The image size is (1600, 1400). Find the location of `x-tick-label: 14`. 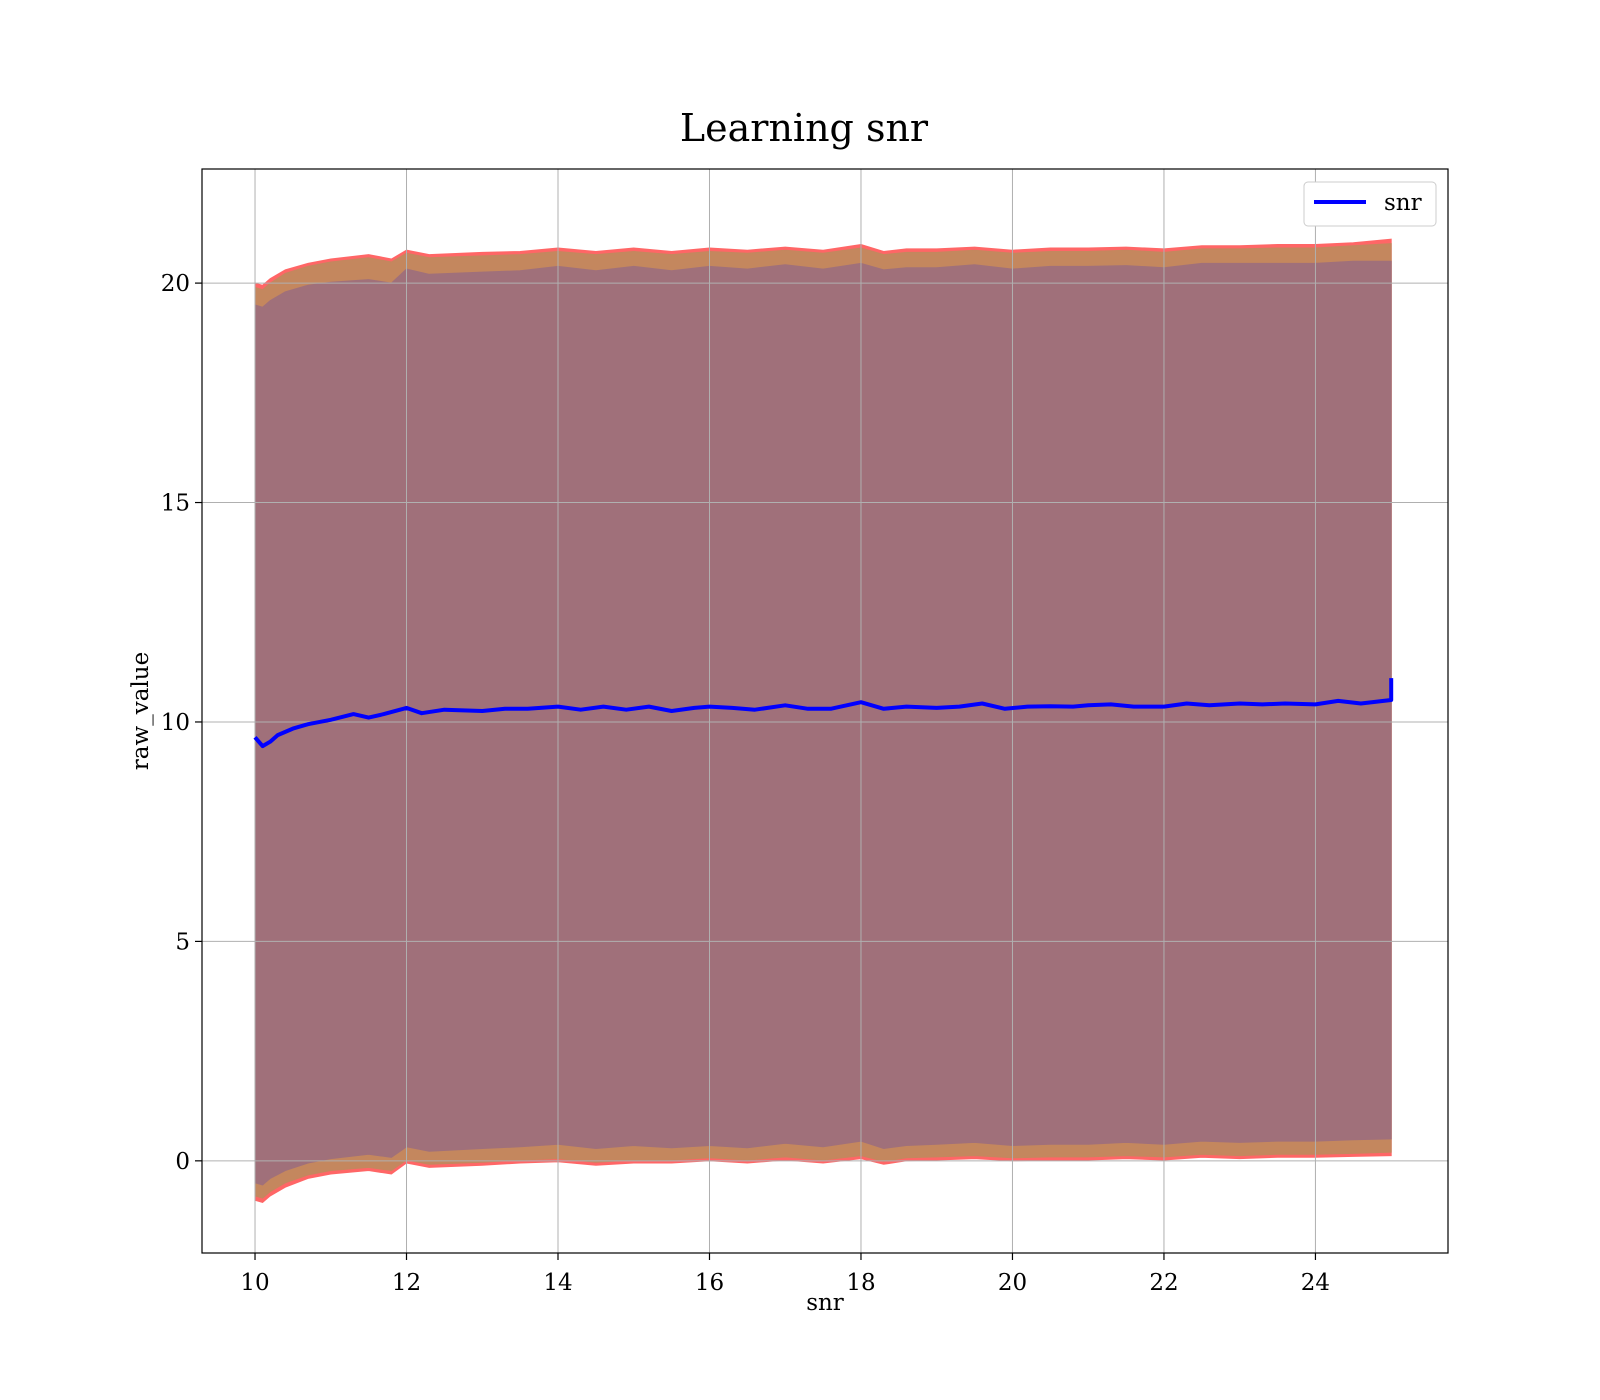

x-tick-label: 14 is located at coordinates (557, 1283).